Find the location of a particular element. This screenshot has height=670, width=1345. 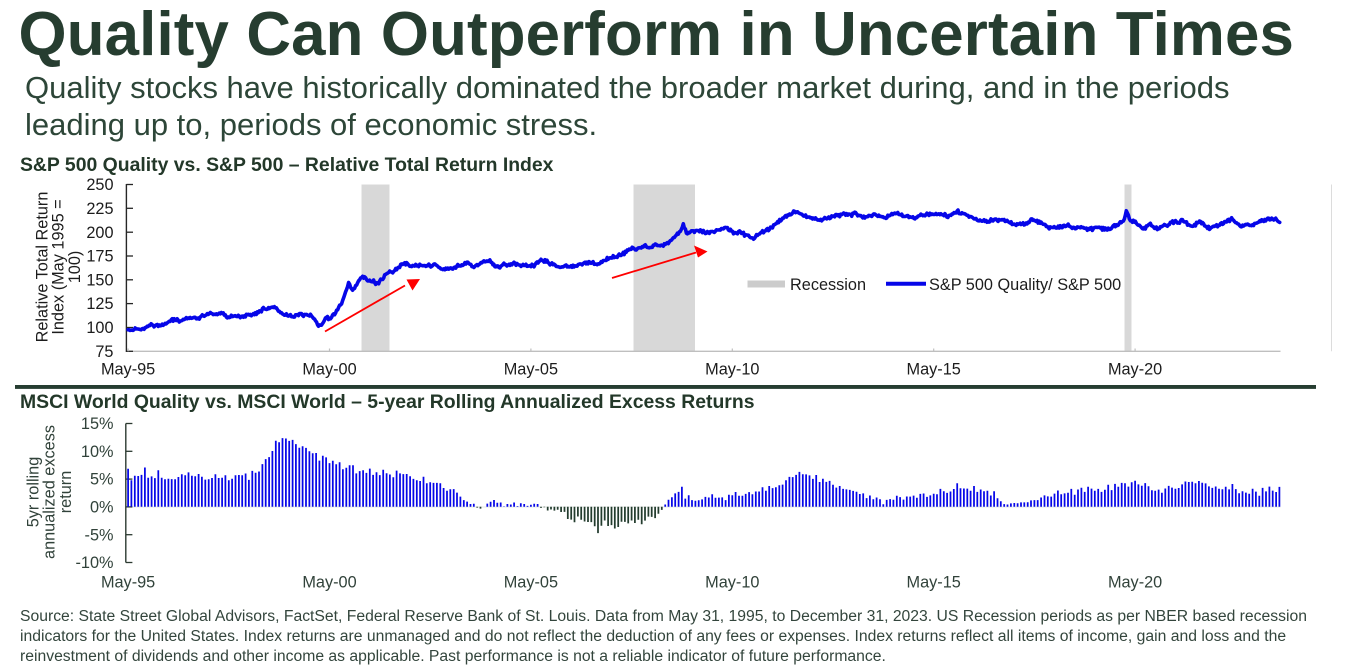

svg-text: 75 is located at coordinates (104, 352).